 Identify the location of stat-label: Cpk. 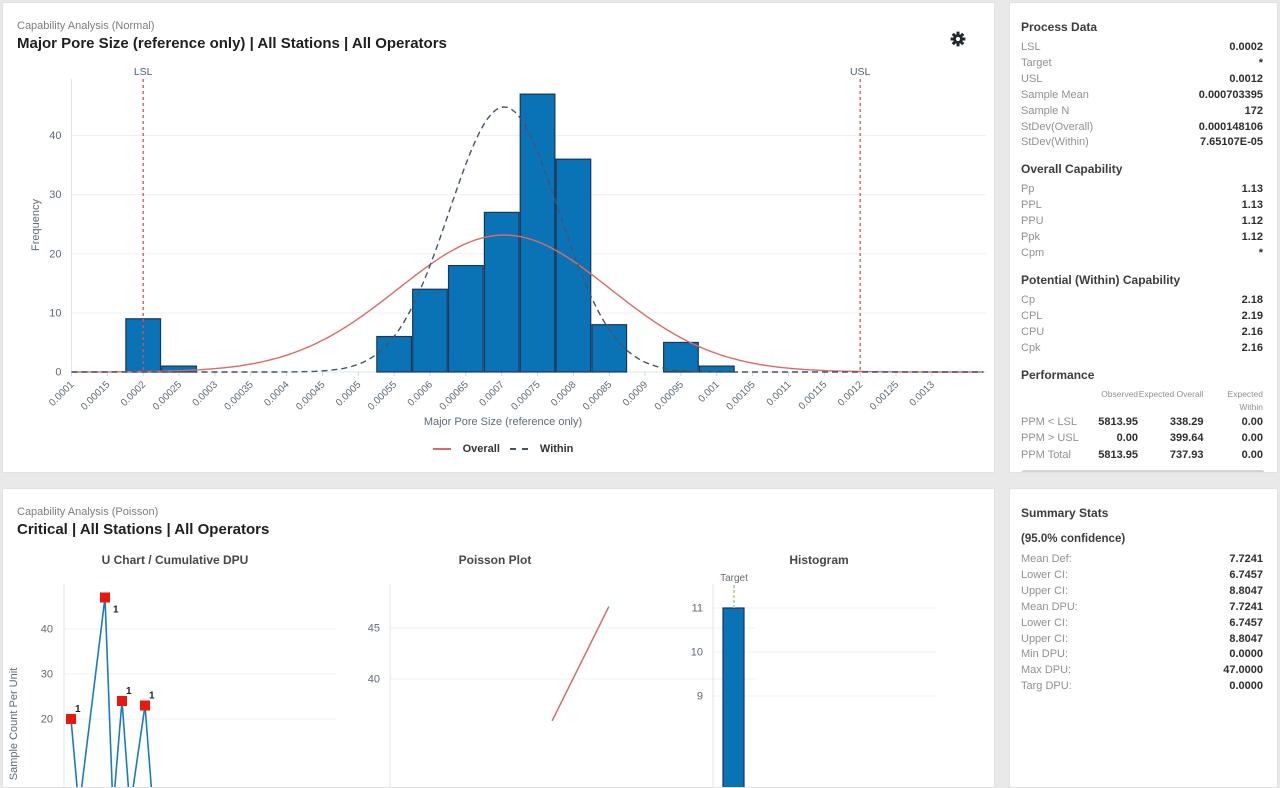
(1031, 349).